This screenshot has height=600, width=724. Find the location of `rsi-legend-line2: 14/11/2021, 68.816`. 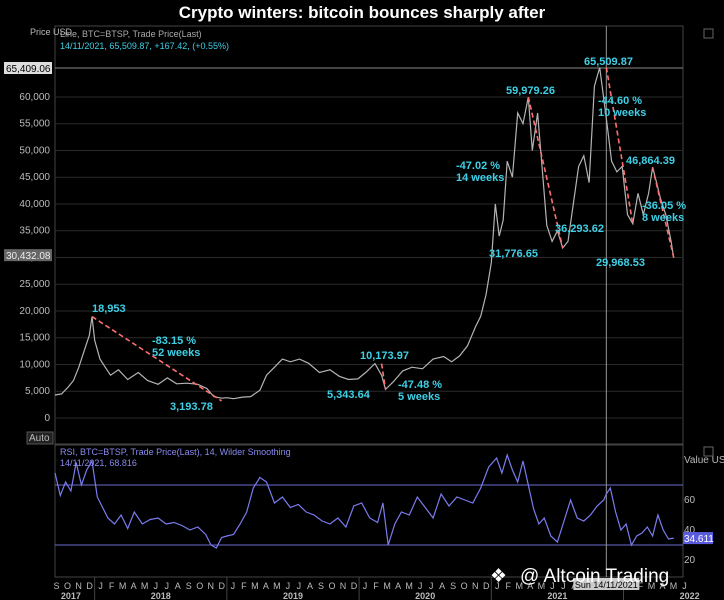

rsi-legend-line2: 14/11/2021, 68.816 is located at coordinates (98, 463).